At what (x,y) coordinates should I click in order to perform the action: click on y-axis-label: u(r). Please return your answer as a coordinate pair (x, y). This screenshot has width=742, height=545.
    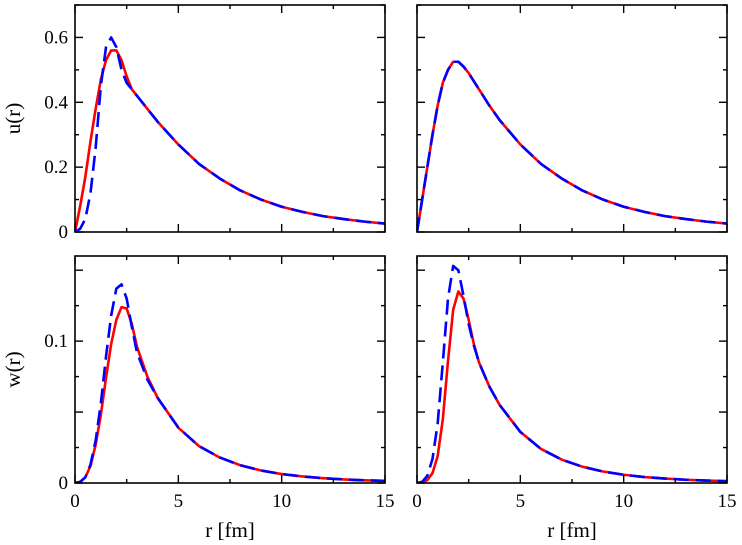
    Looking at the image, I should click on (13, 118).